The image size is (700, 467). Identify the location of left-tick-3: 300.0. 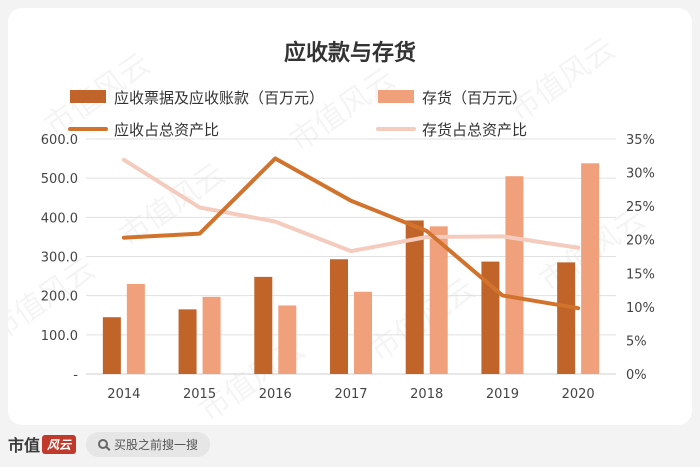
(59, 258).